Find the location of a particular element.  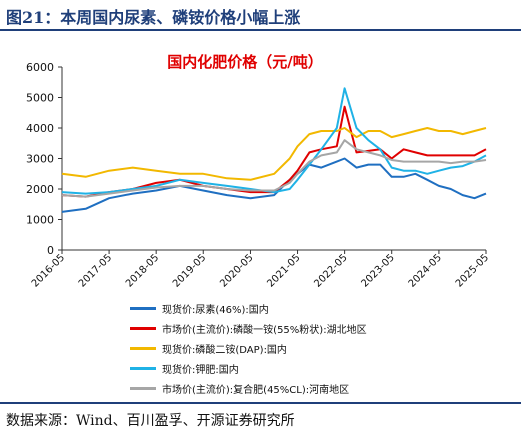

x-tick-label: 2017-05 is located at coordinates (95, 270).